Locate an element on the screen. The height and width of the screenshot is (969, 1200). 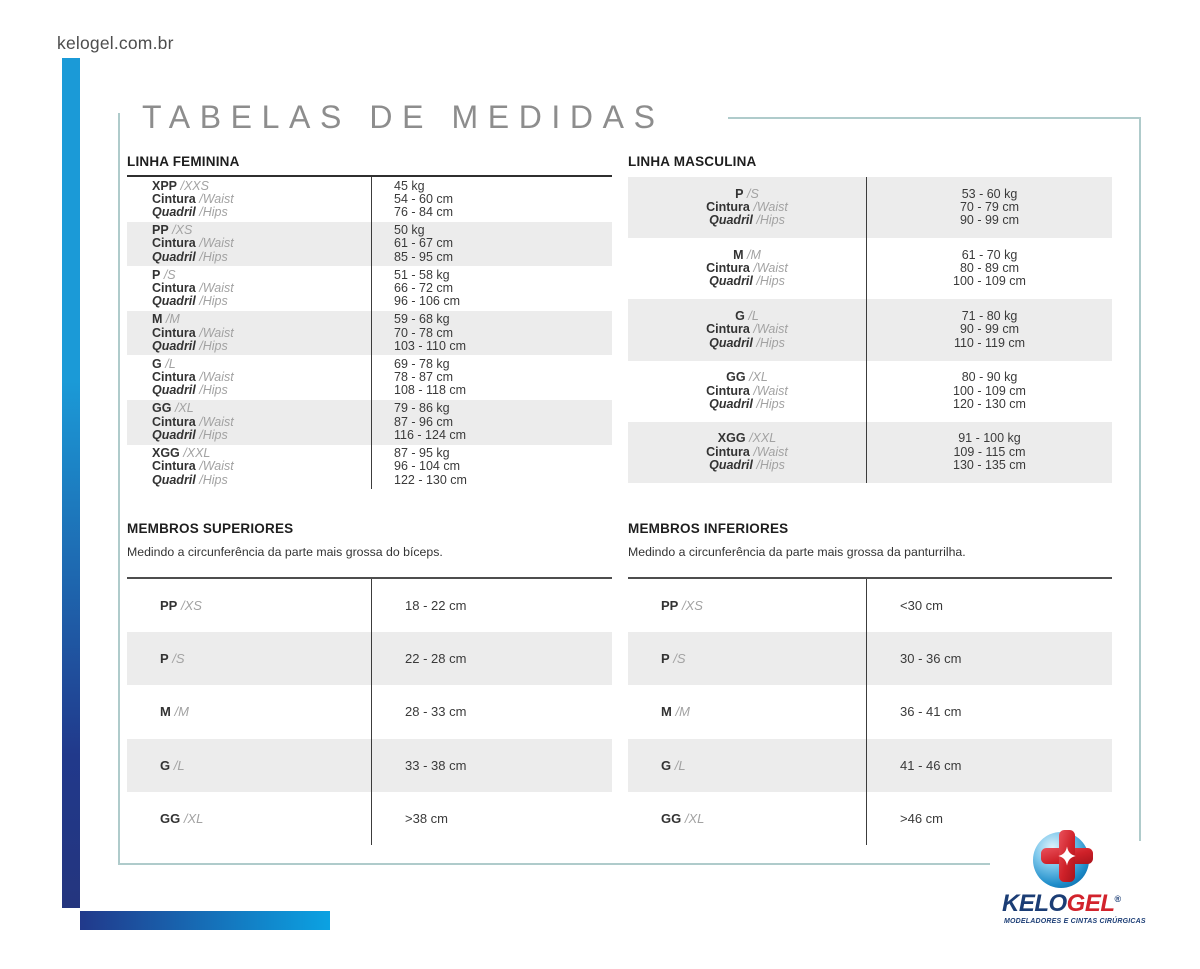
waist-value: 109 - 115 cm is located at coordinates (989, 451).